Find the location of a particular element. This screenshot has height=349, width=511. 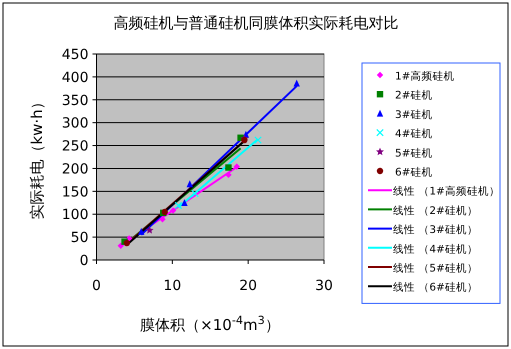

x-axis-title: 膜体积（×10$^{-4}$m$^{3}$） is located at coordinates (210, 324).